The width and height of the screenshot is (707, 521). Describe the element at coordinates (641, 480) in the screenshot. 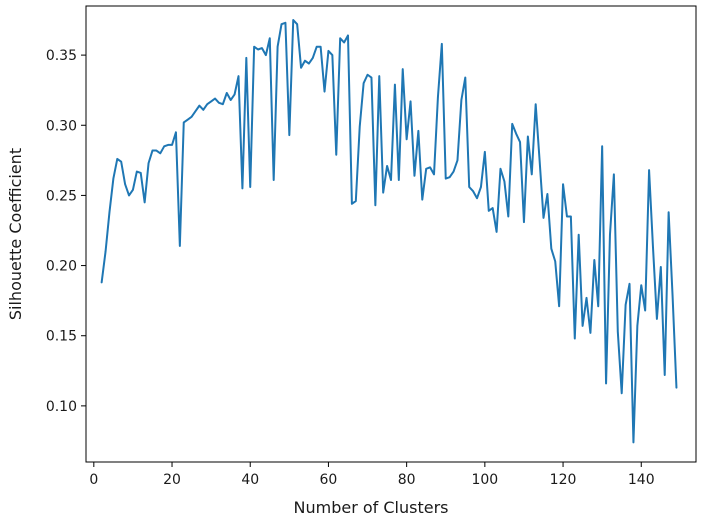

I see `x-tick-label: 140` at that location.